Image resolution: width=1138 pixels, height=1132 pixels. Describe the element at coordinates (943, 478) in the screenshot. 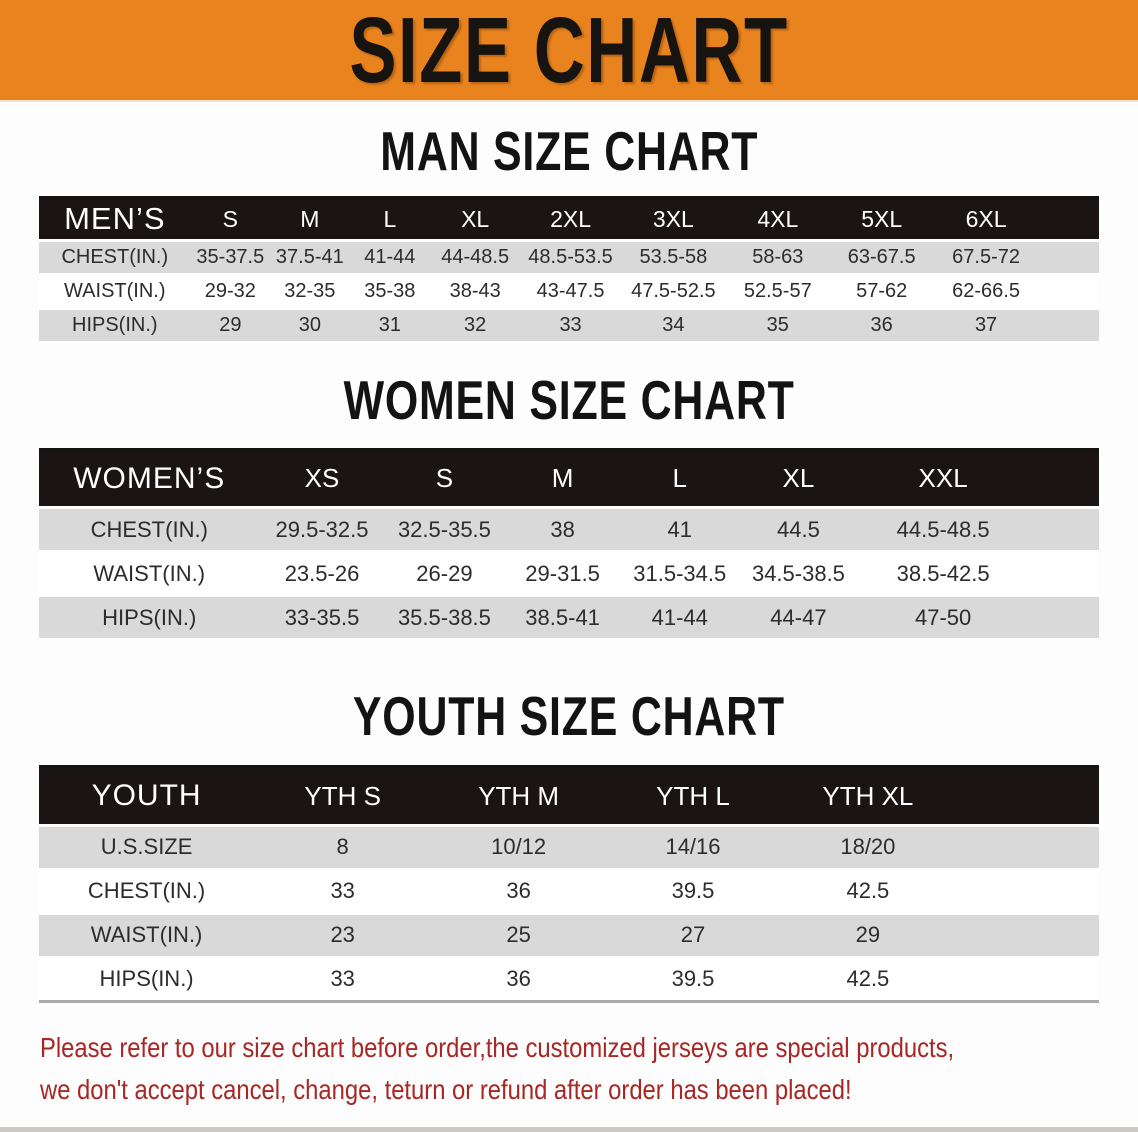

I see `women-column-header-5: XXL` at that location.